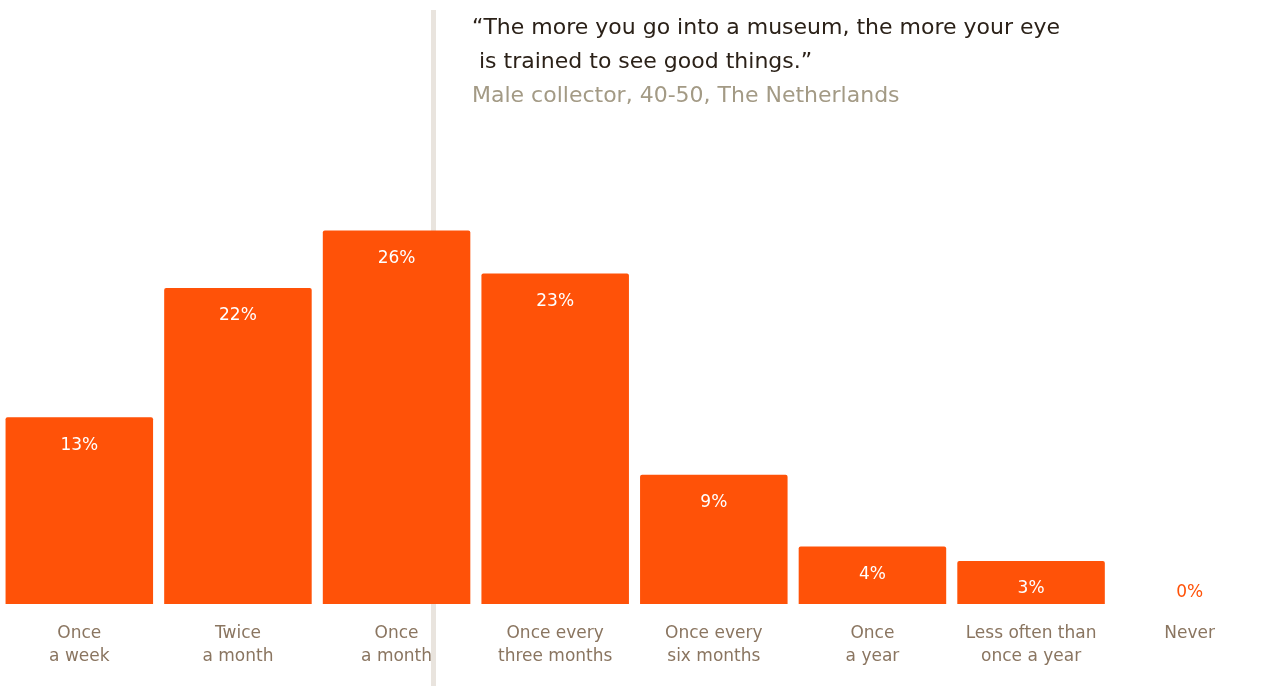 This screenshot has width=1269, height=686. I want to click on data-label: 4%, so click(872, 573).